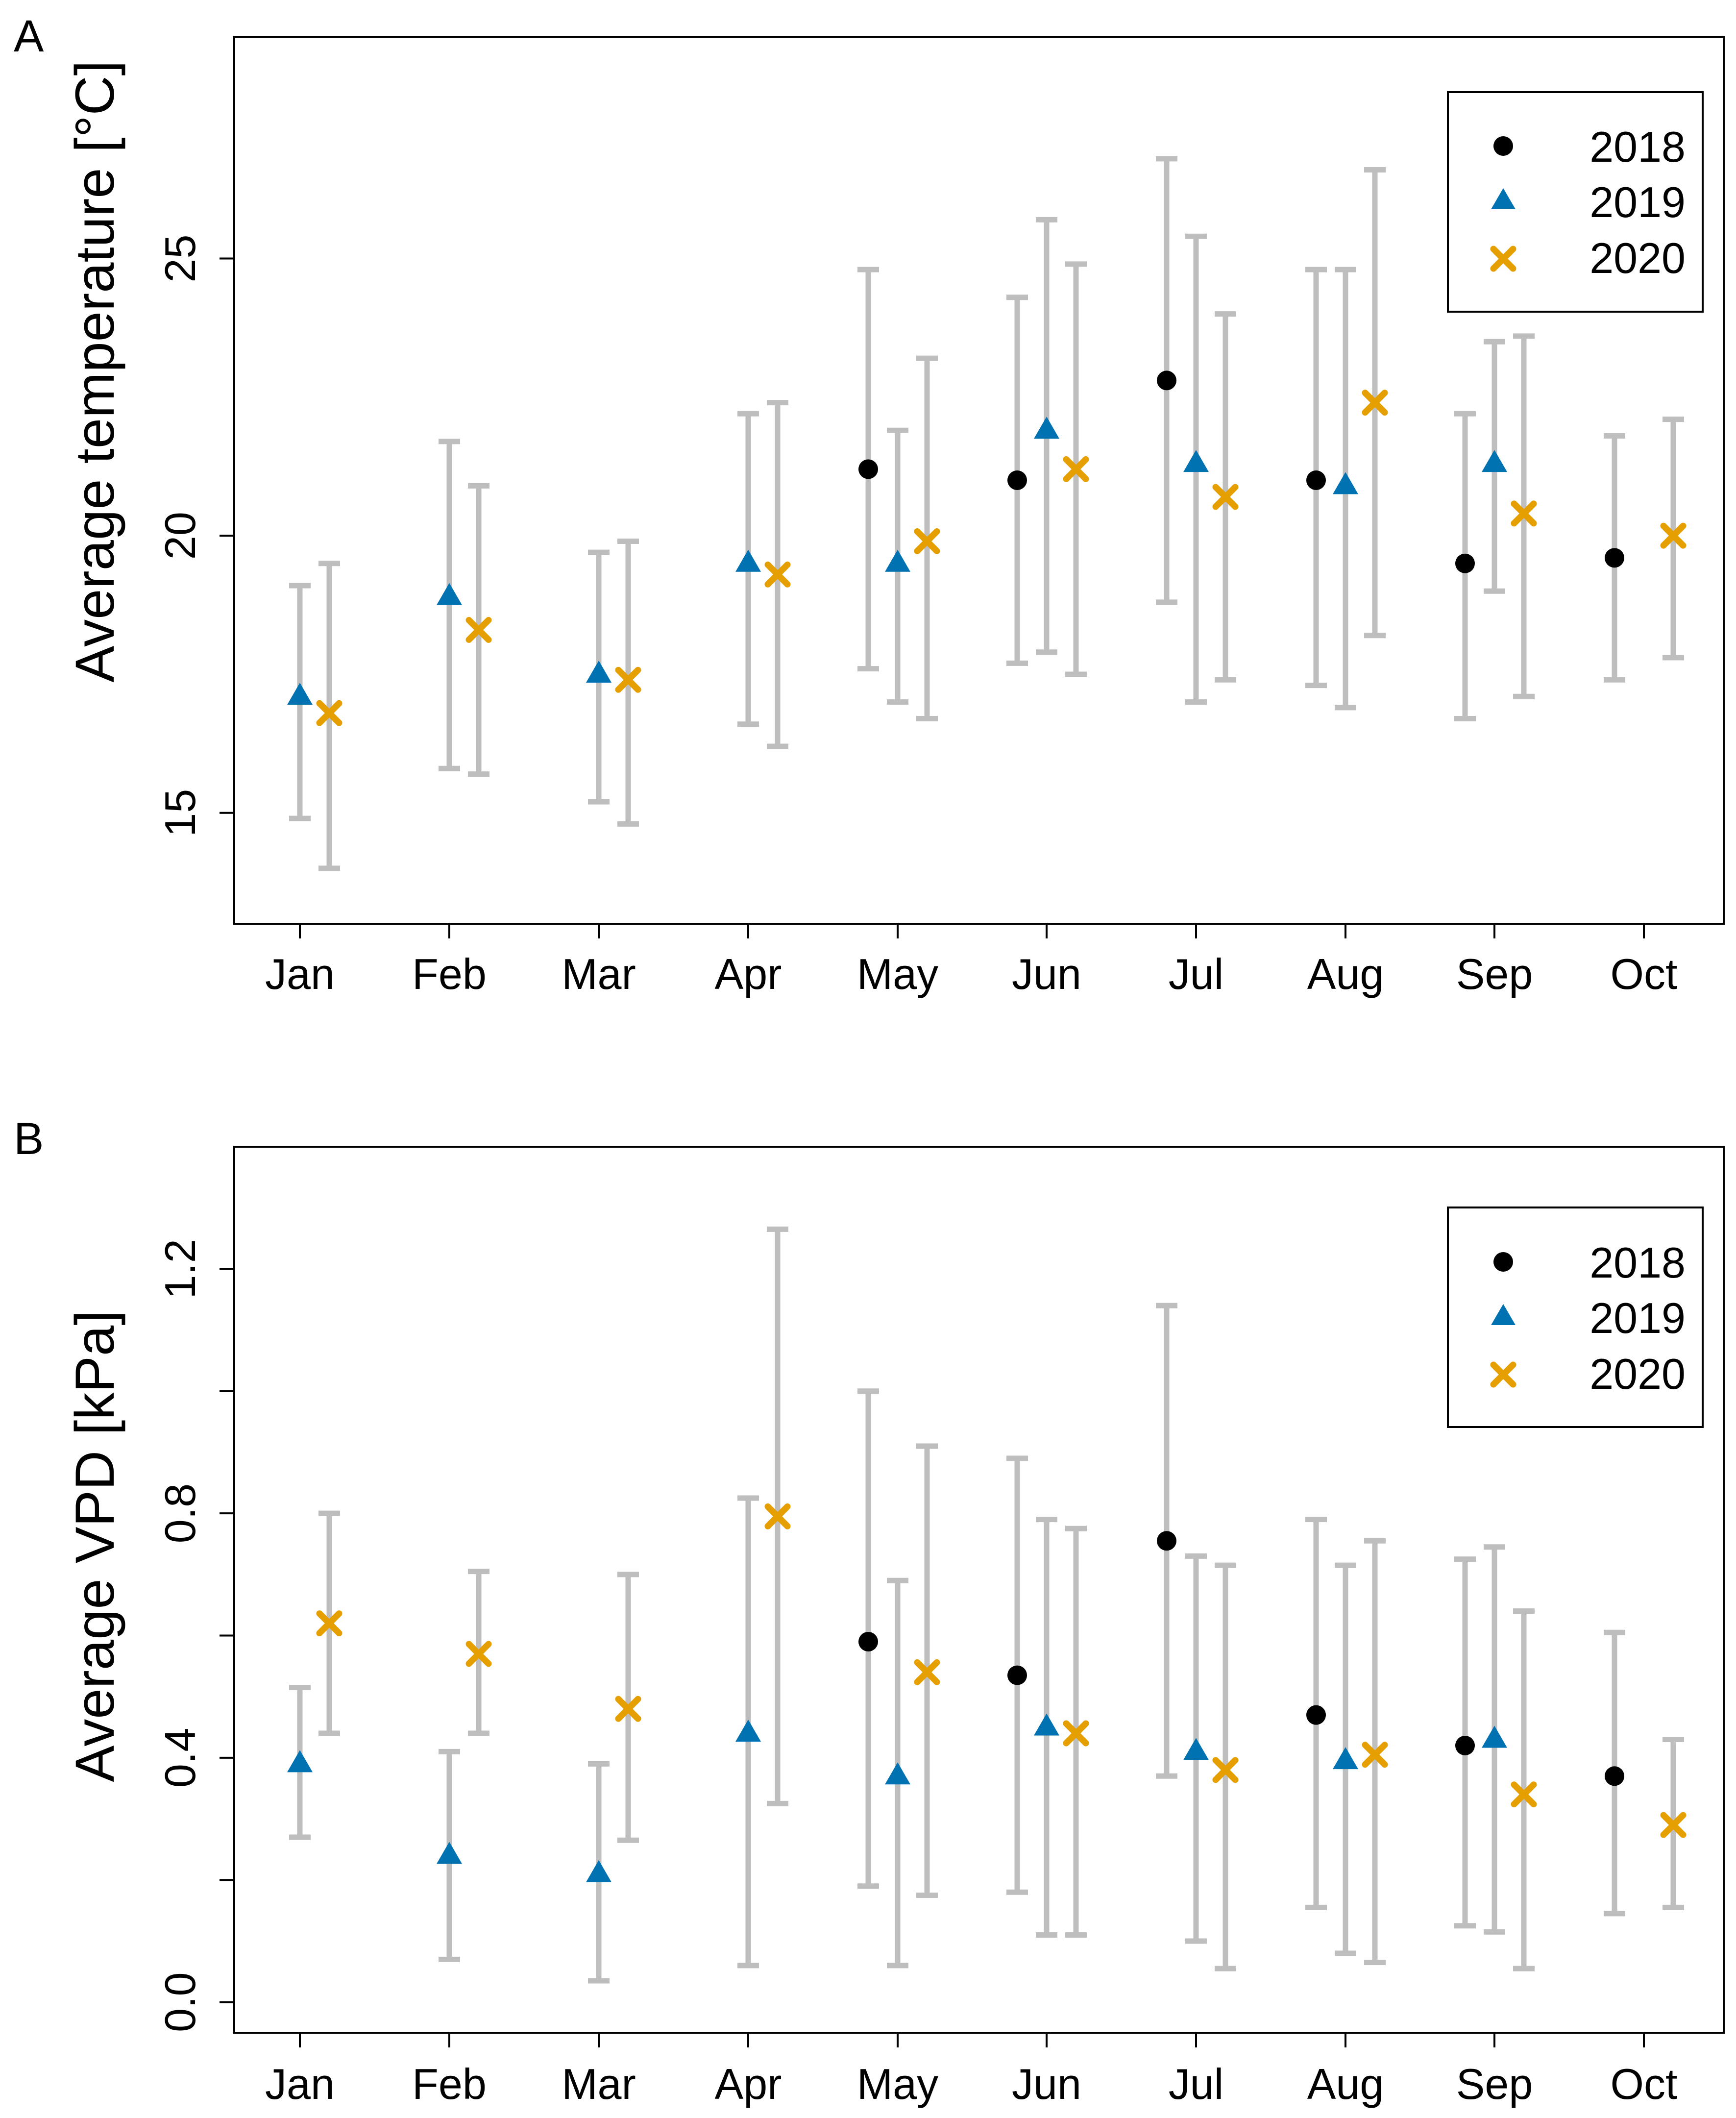 Image resolution: width=1736 pixels, height=2118 pixels. I want to click on panel-a-x-tick-label: Jan, so click(300, 974).